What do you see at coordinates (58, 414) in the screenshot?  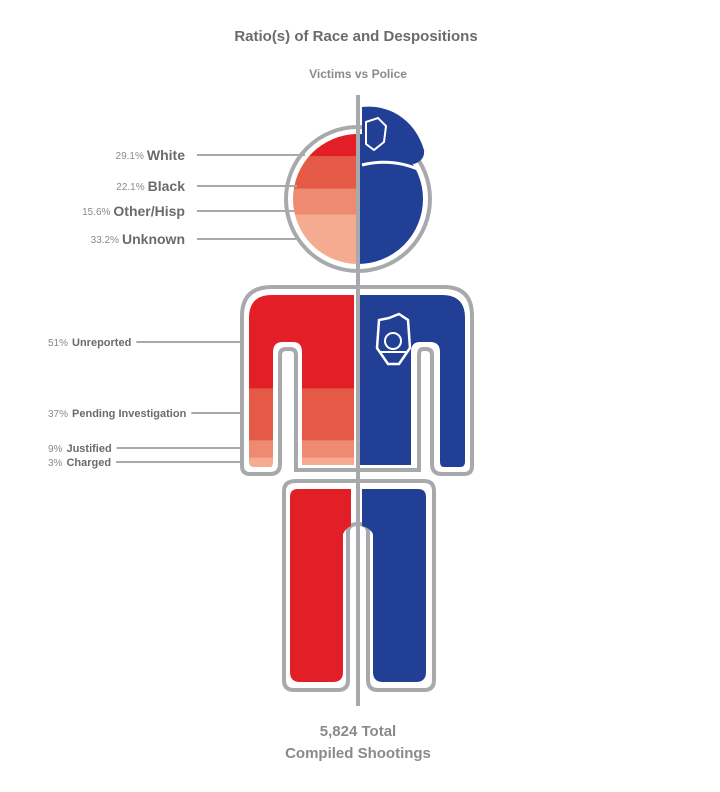 I see `disposition-percent: 37%` at bounding box center [58, 414].